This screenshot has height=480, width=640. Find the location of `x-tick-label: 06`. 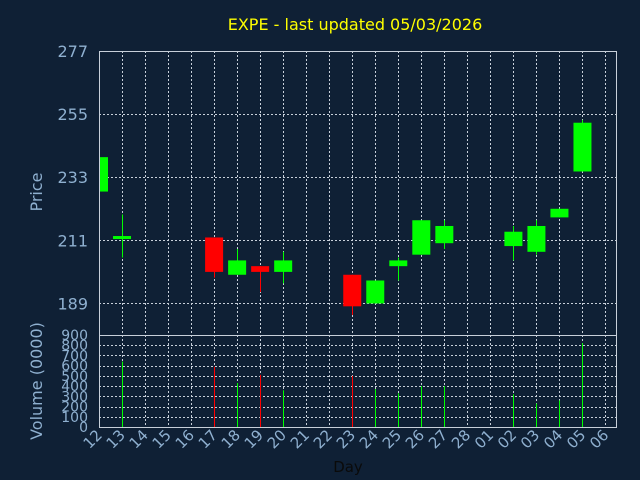

x-tick-label: 06 is located at coordinates (599, 439).